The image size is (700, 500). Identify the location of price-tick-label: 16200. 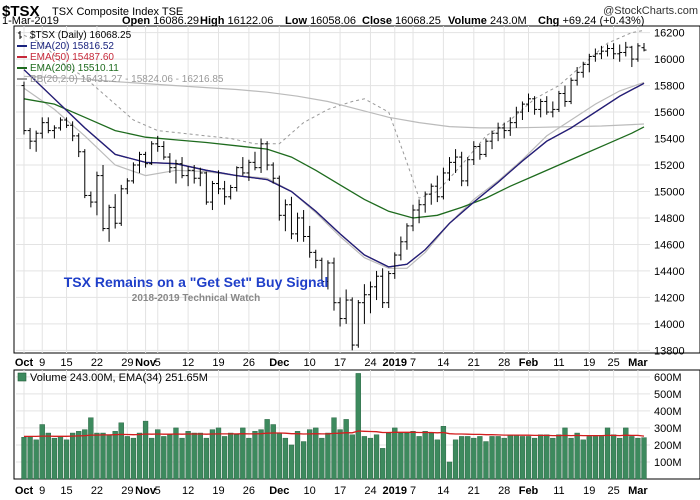
(669, 34).